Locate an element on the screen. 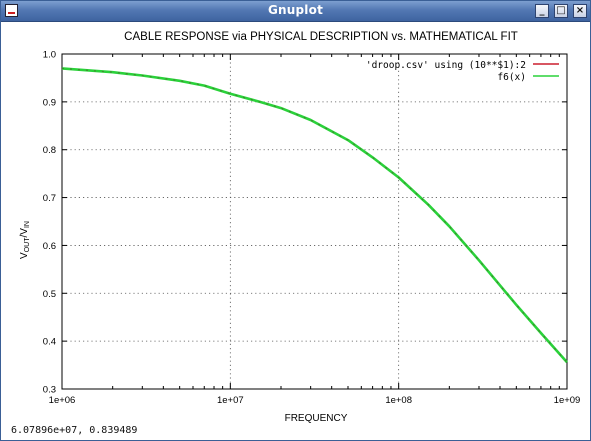 This screenshot has width=591, height=441. y-tick-label: 0.9 is located at coordinates (49, 102).